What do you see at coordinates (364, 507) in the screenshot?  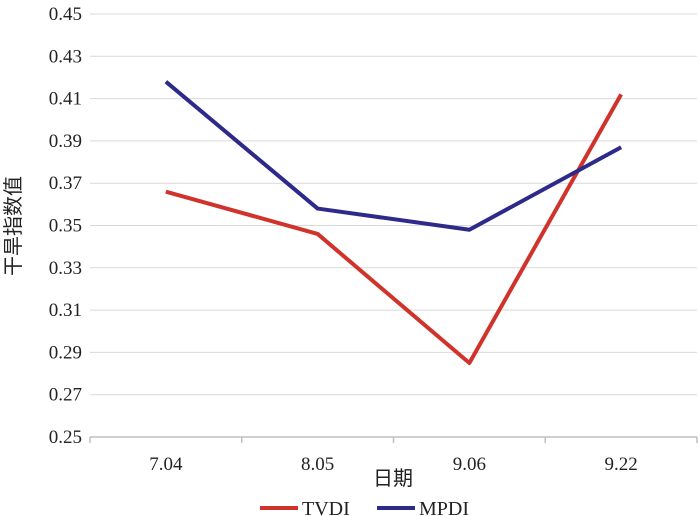 I see `legend: TVDI MPDI` at bounding box center [364, 507].